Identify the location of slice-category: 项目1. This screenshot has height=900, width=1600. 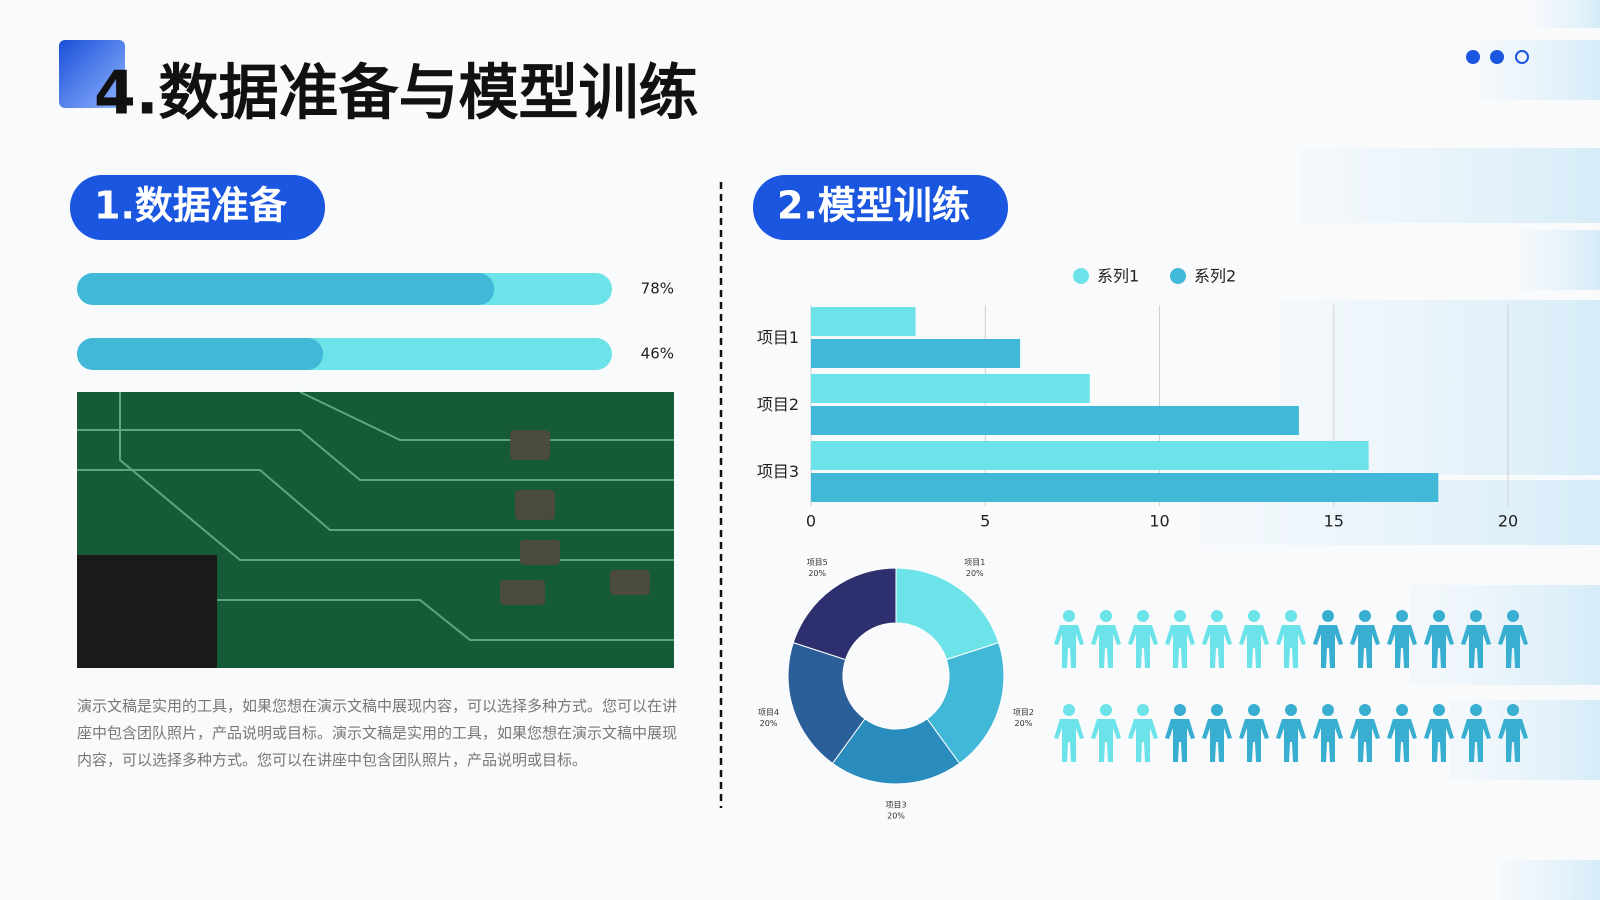
(974, 562).